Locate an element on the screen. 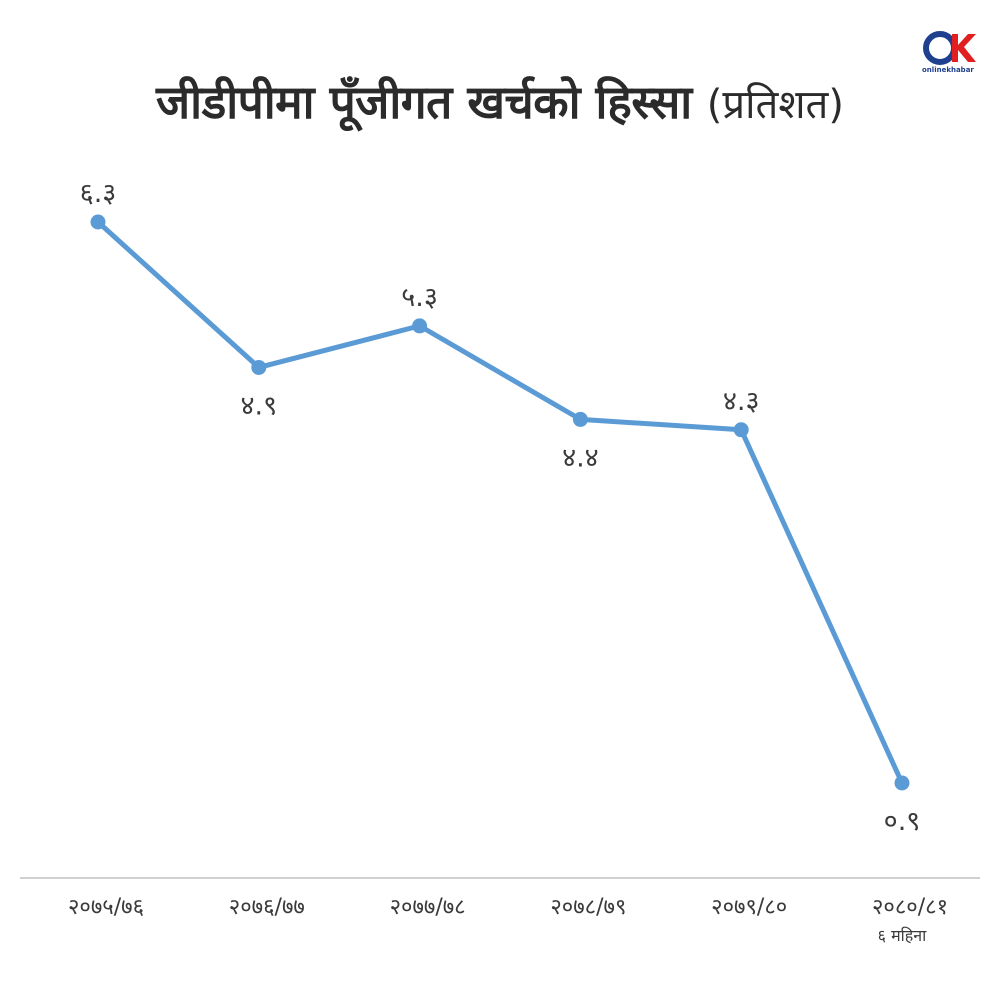 Image resolution: width=1000 pixels, height=1000 pixels. data-label: ०.९ is located at coordinates (902, 821).